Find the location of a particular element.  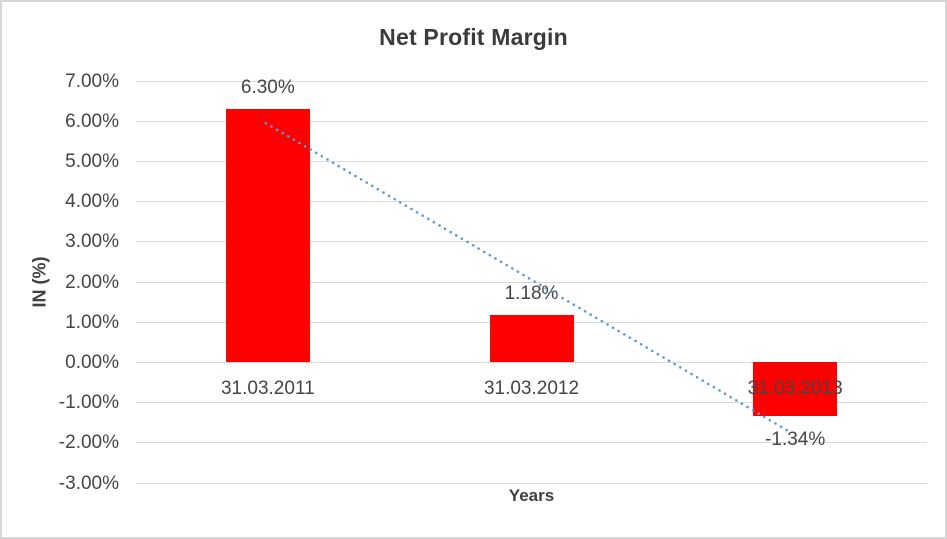

bar-data-label: 1.18% is located at coordinates (531, 293).